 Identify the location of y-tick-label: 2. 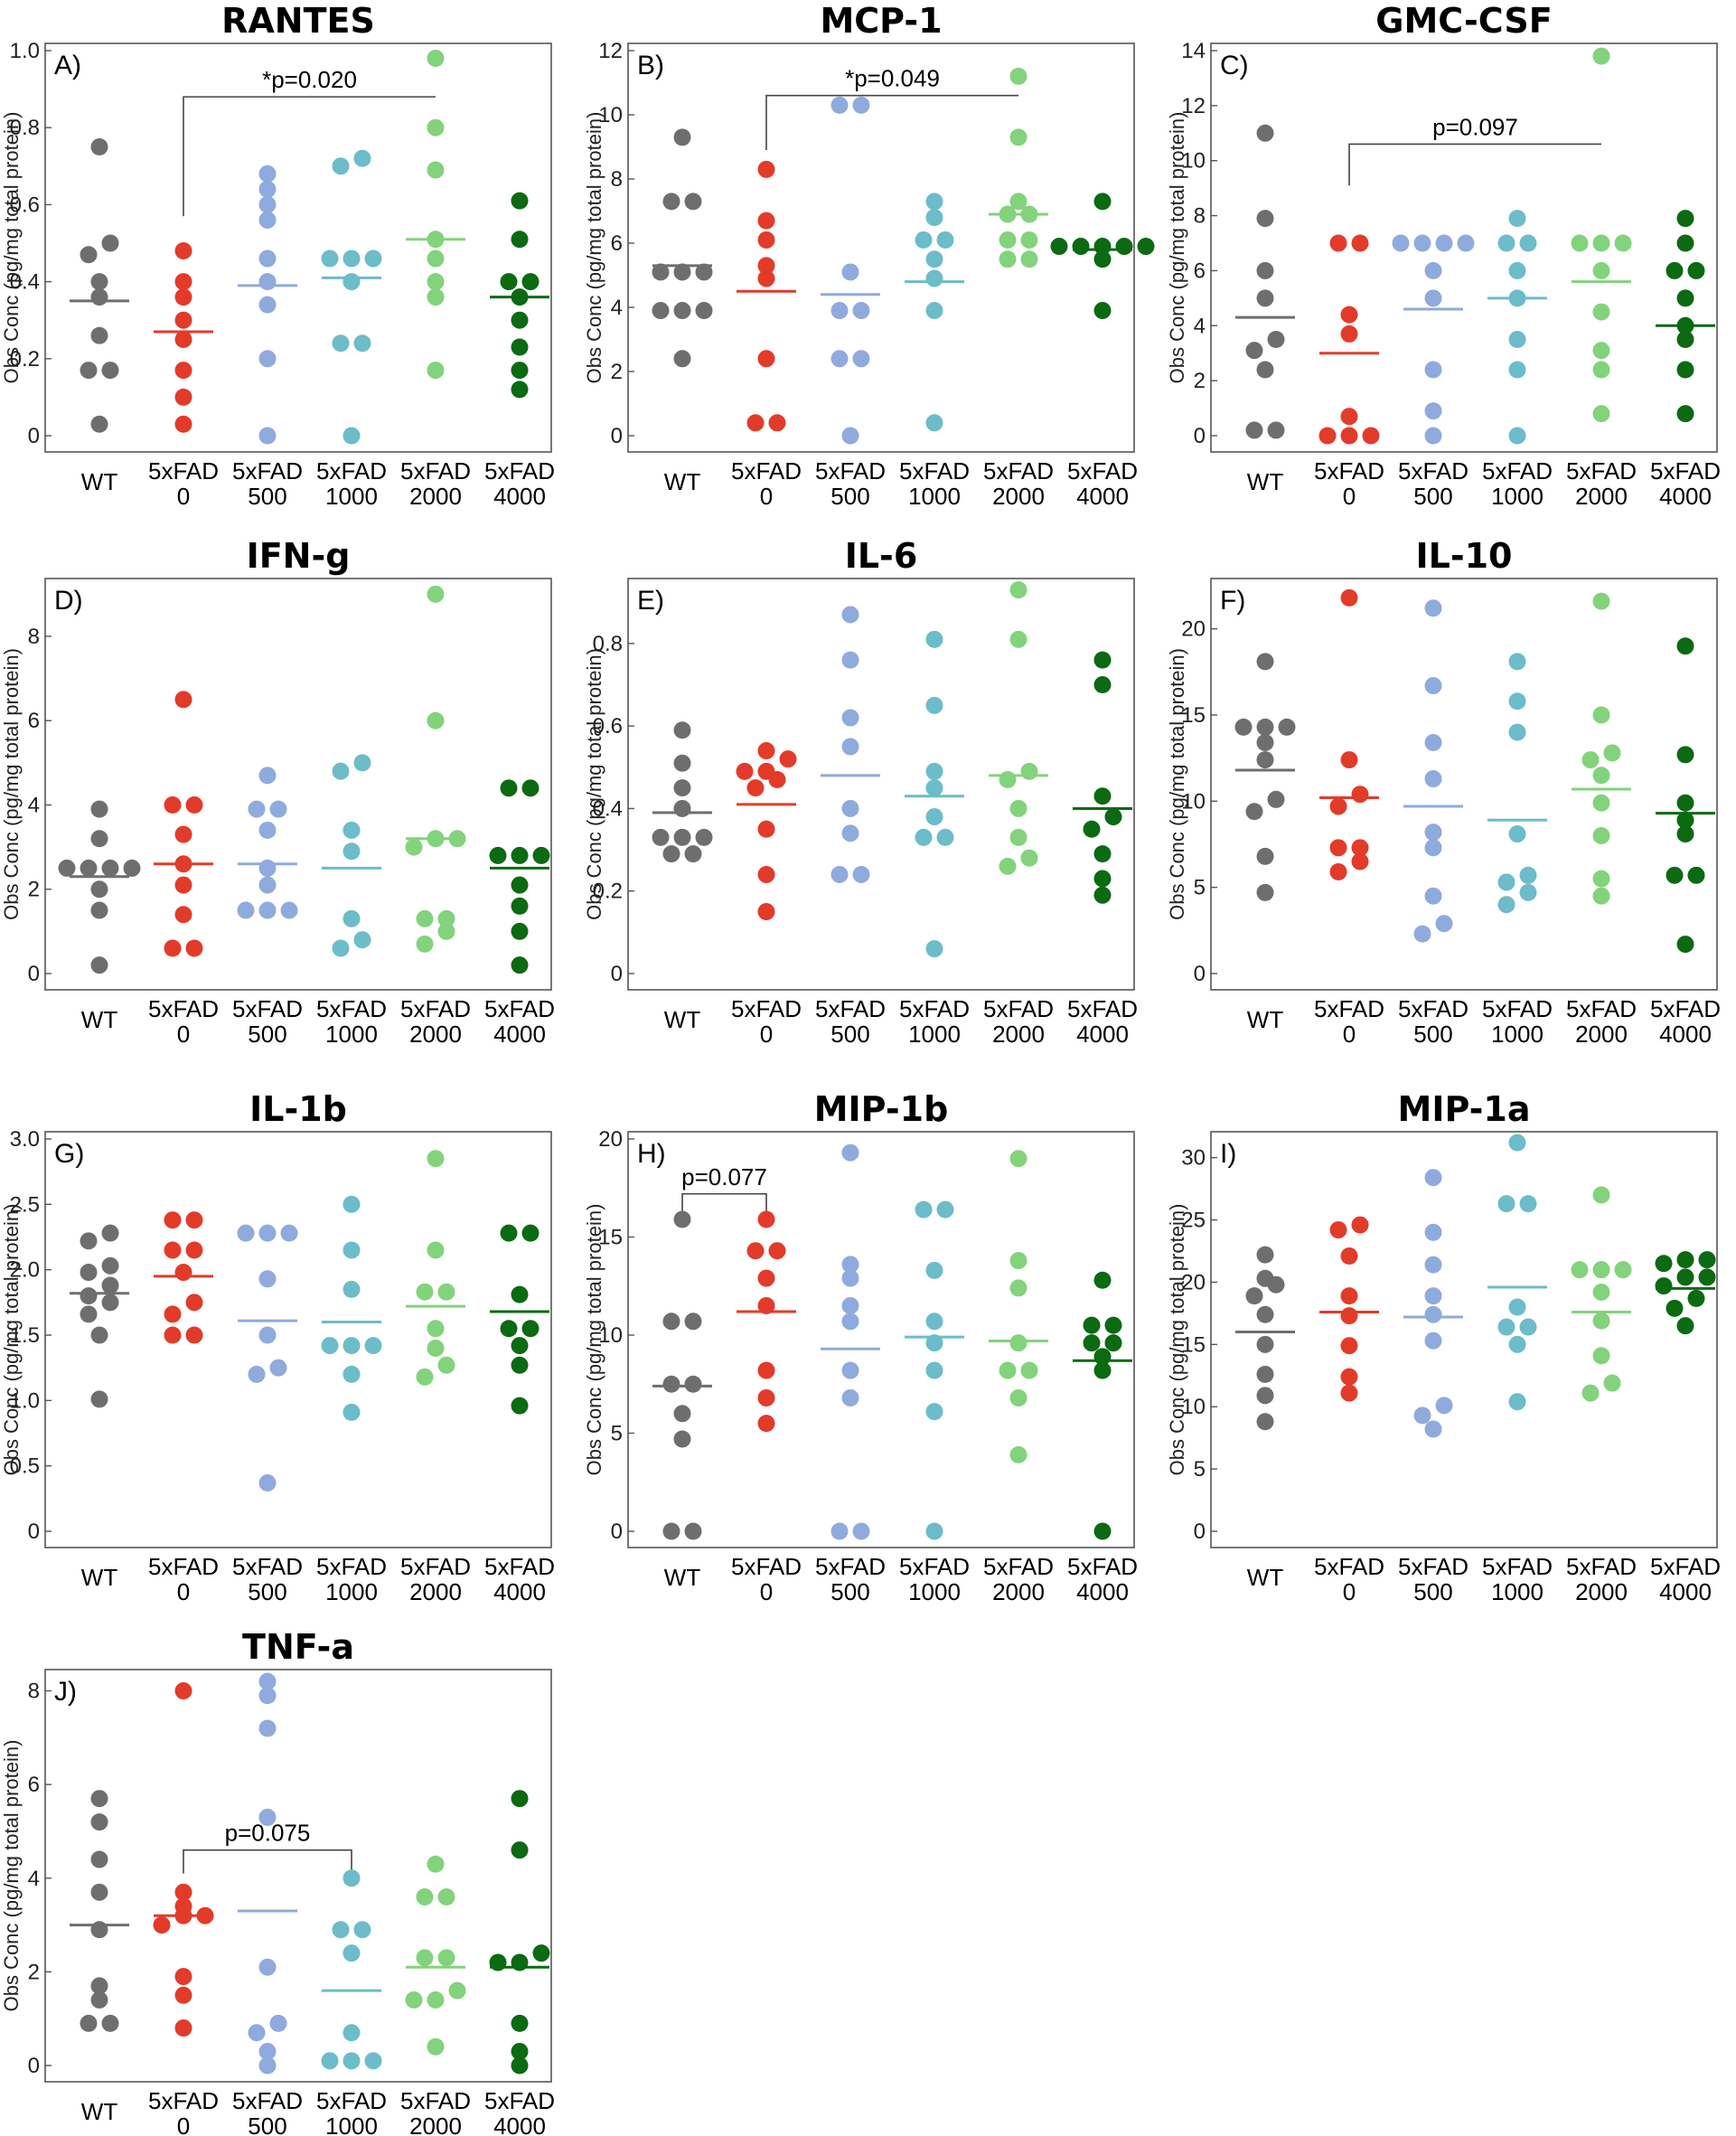
(34, 1972).